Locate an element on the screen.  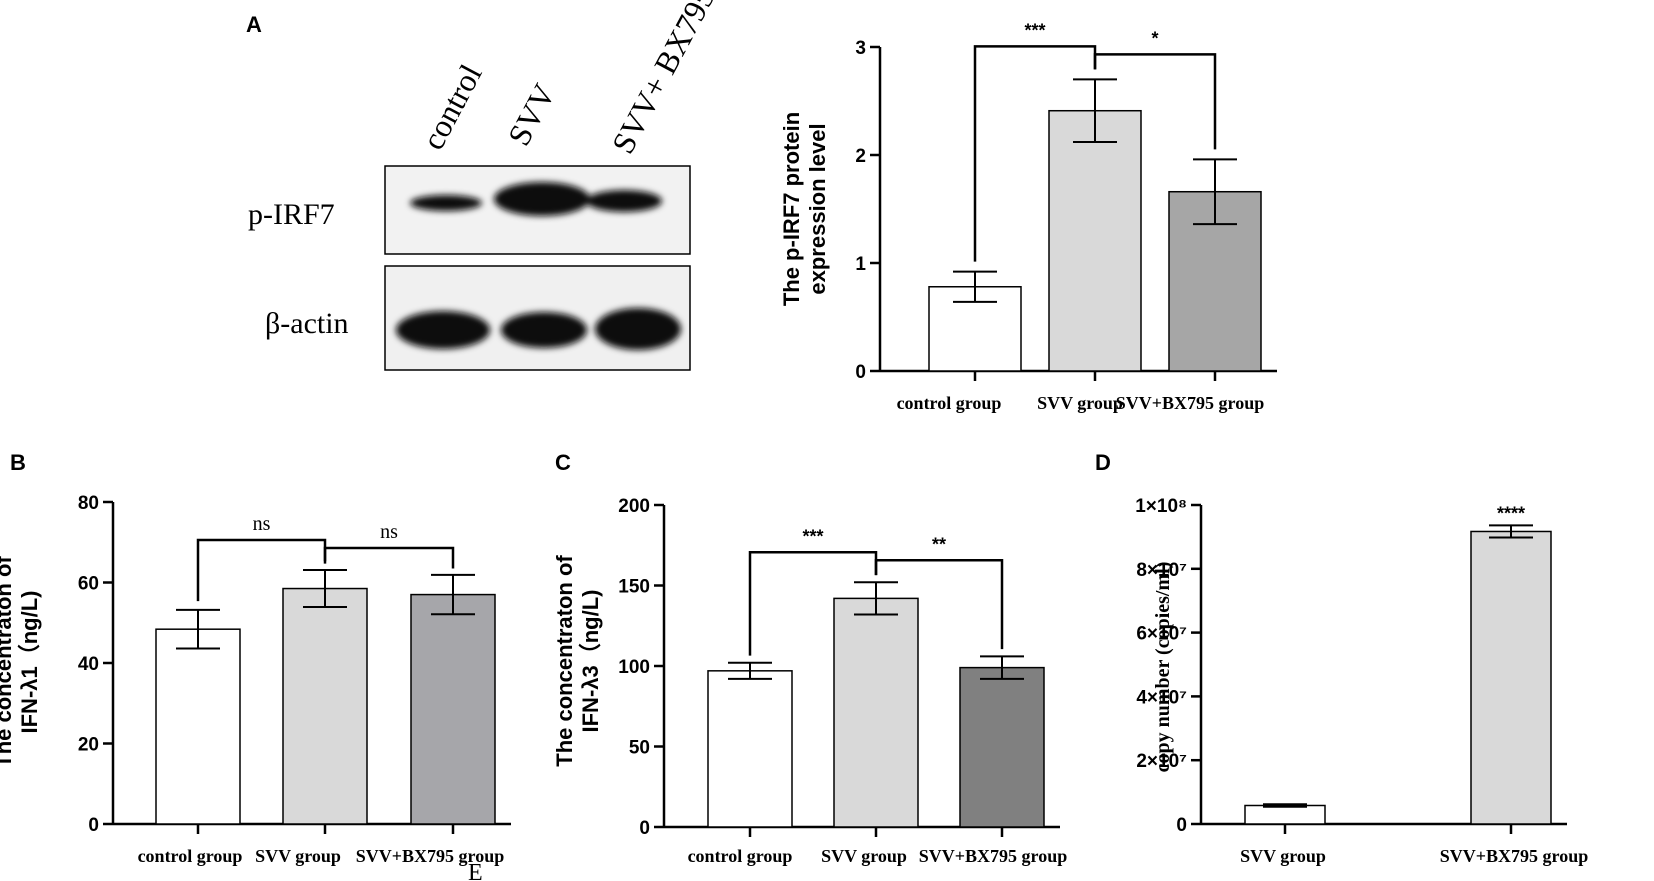
y-axis-label: expression level is located at coordinates (817, 208).